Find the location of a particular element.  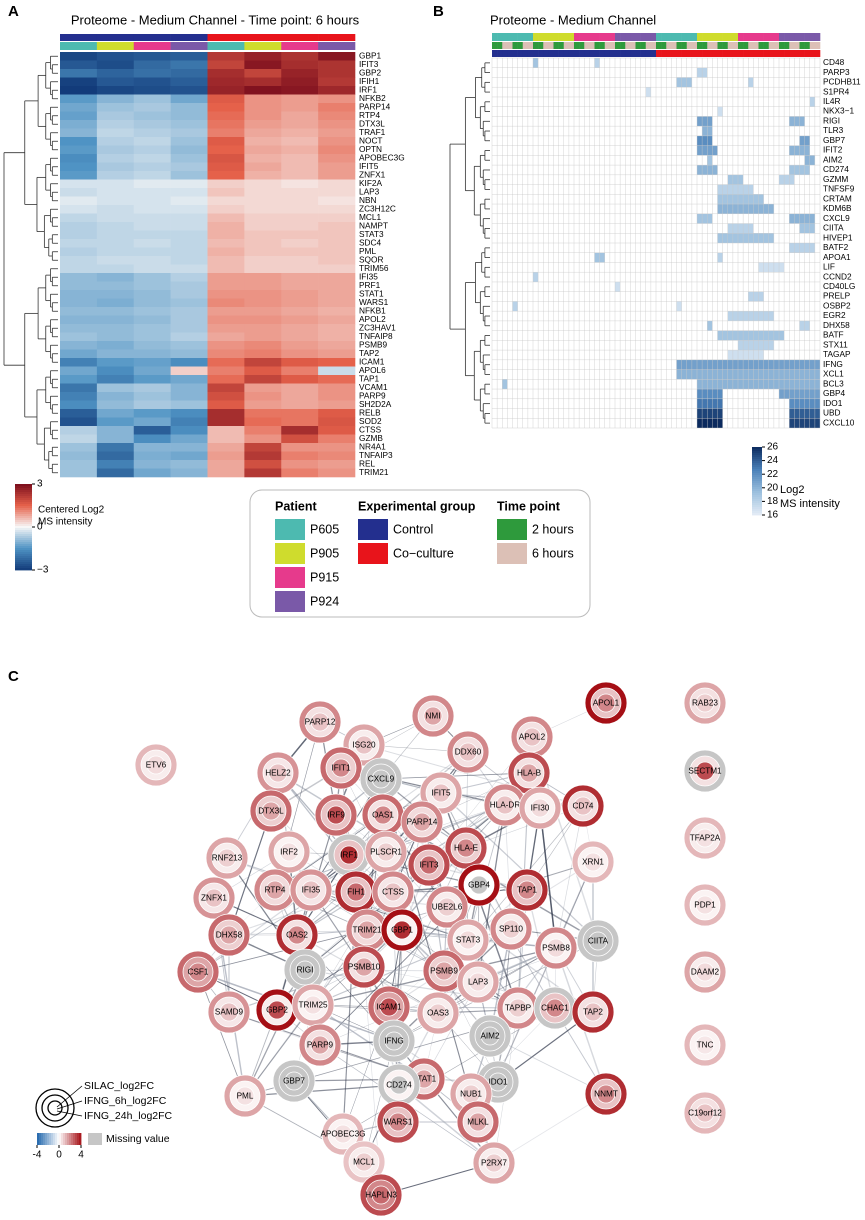

colorbar-tick-label: 24 is located at coordinates (773, 460).